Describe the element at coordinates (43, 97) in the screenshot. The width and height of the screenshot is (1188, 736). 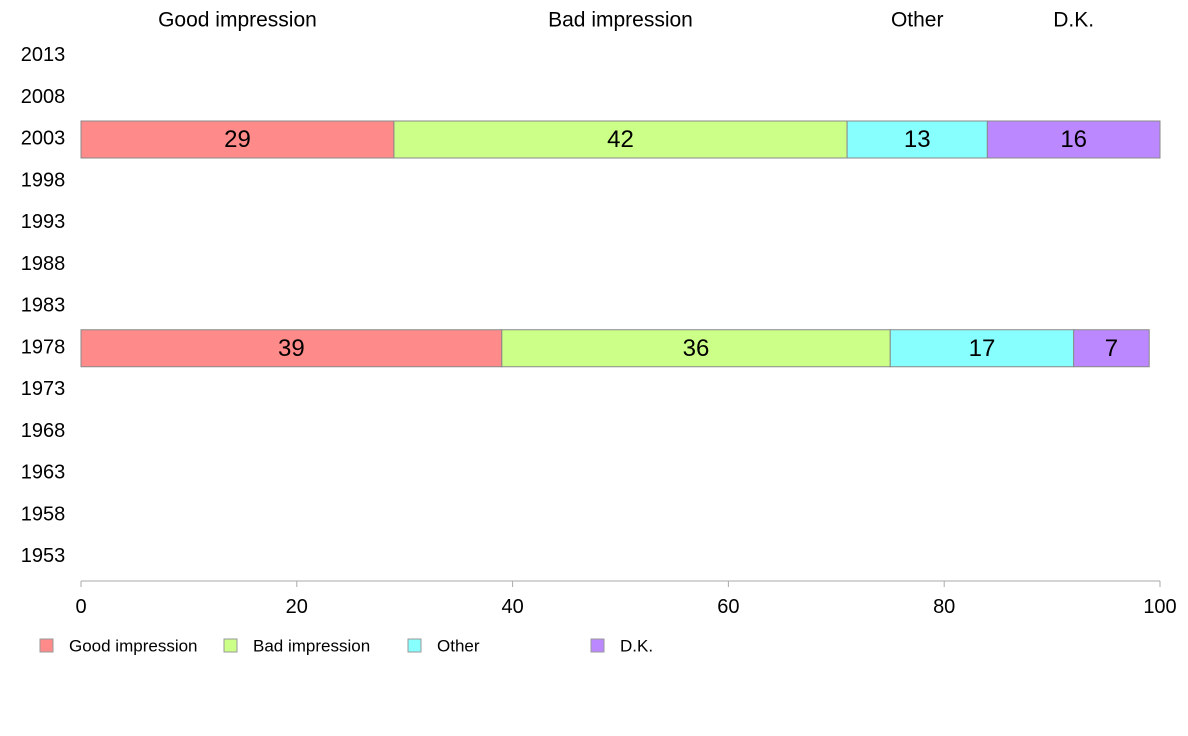
I see `category-label-2008: 2008` at that location.